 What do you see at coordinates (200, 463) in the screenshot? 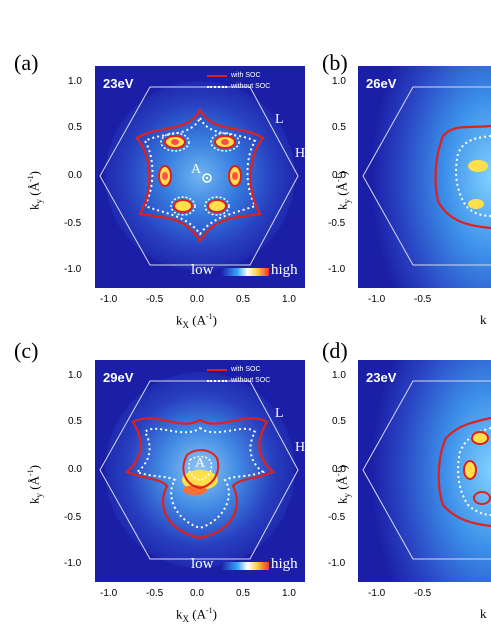
I see `point-A-c: A` at bounding box center [200, 463].